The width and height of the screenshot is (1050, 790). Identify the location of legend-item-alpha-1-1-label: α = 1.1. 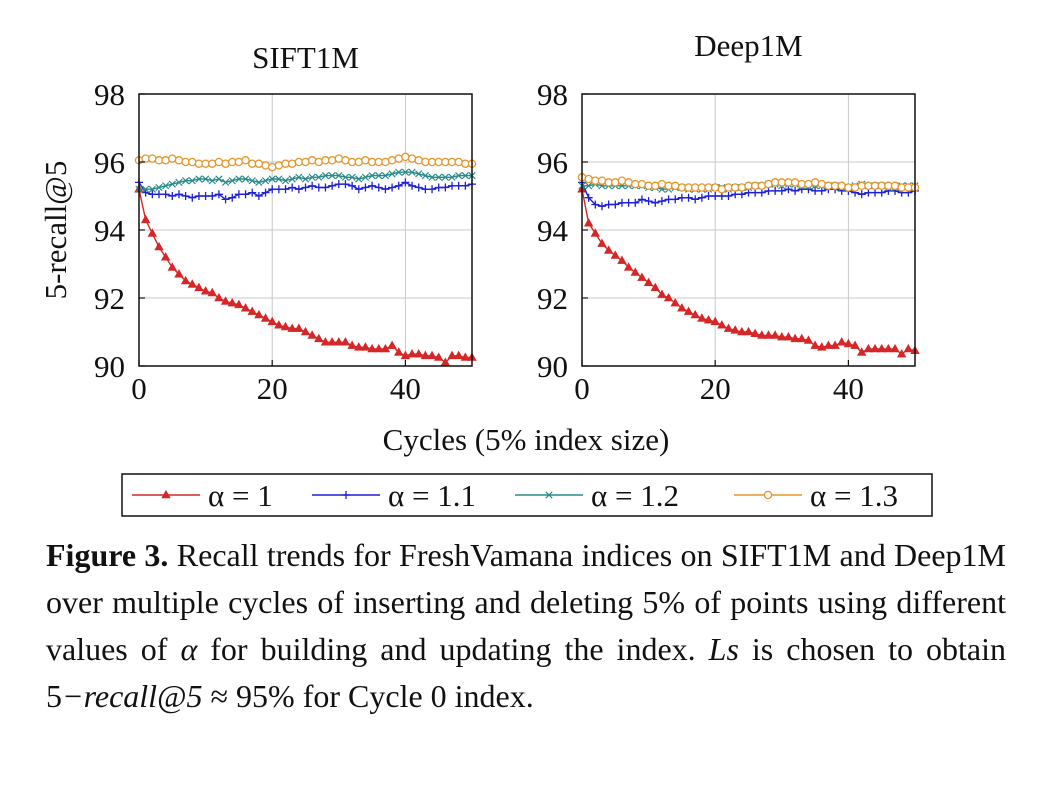
(432, 495).